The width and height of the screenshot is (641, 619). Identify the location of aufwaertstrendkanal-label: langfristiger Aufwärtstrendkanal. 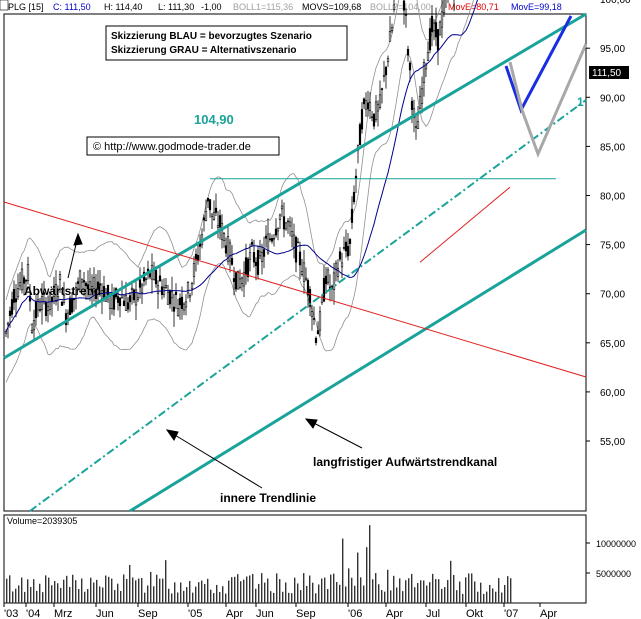
(405, 462).